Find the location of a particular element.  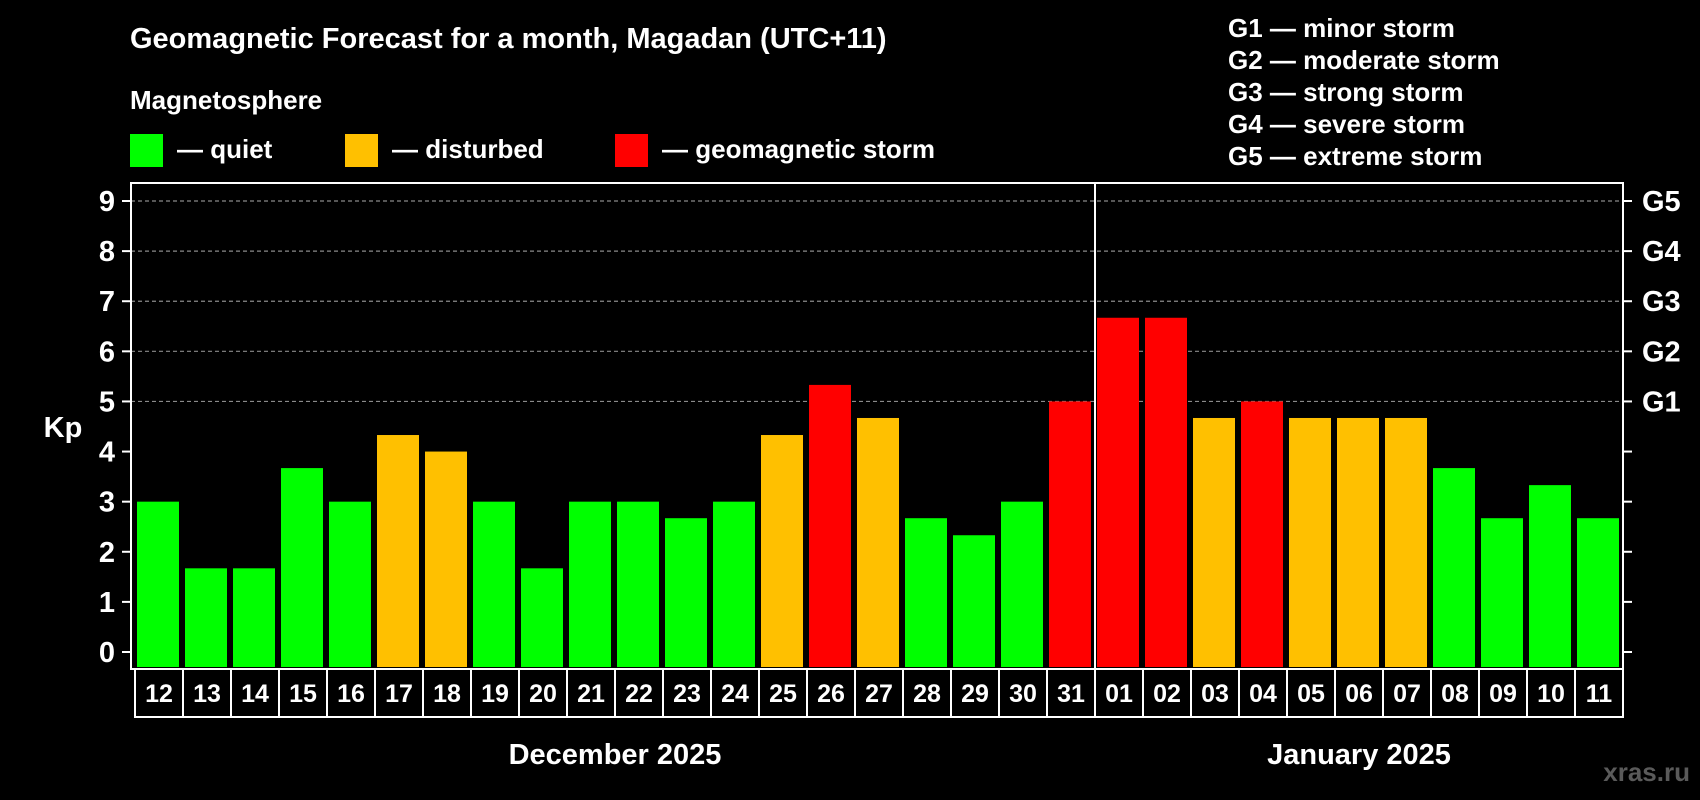

x-label-box is located at coordinates (879, 693).